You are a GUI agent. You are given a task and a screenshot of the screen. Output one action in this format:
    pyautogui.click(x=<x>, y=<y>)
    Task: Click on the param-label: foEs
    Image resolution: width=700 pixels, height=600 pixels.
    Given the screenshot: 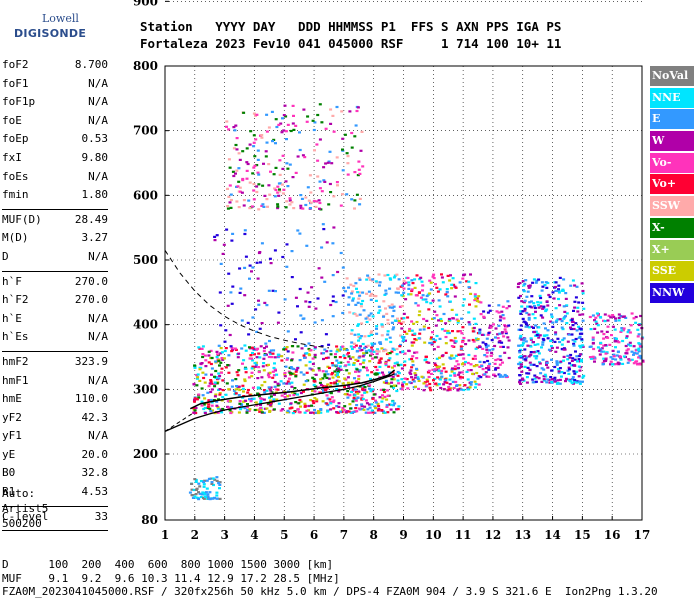 What is the action you would take?
    pyautogui.click(x=15, y=176)
    